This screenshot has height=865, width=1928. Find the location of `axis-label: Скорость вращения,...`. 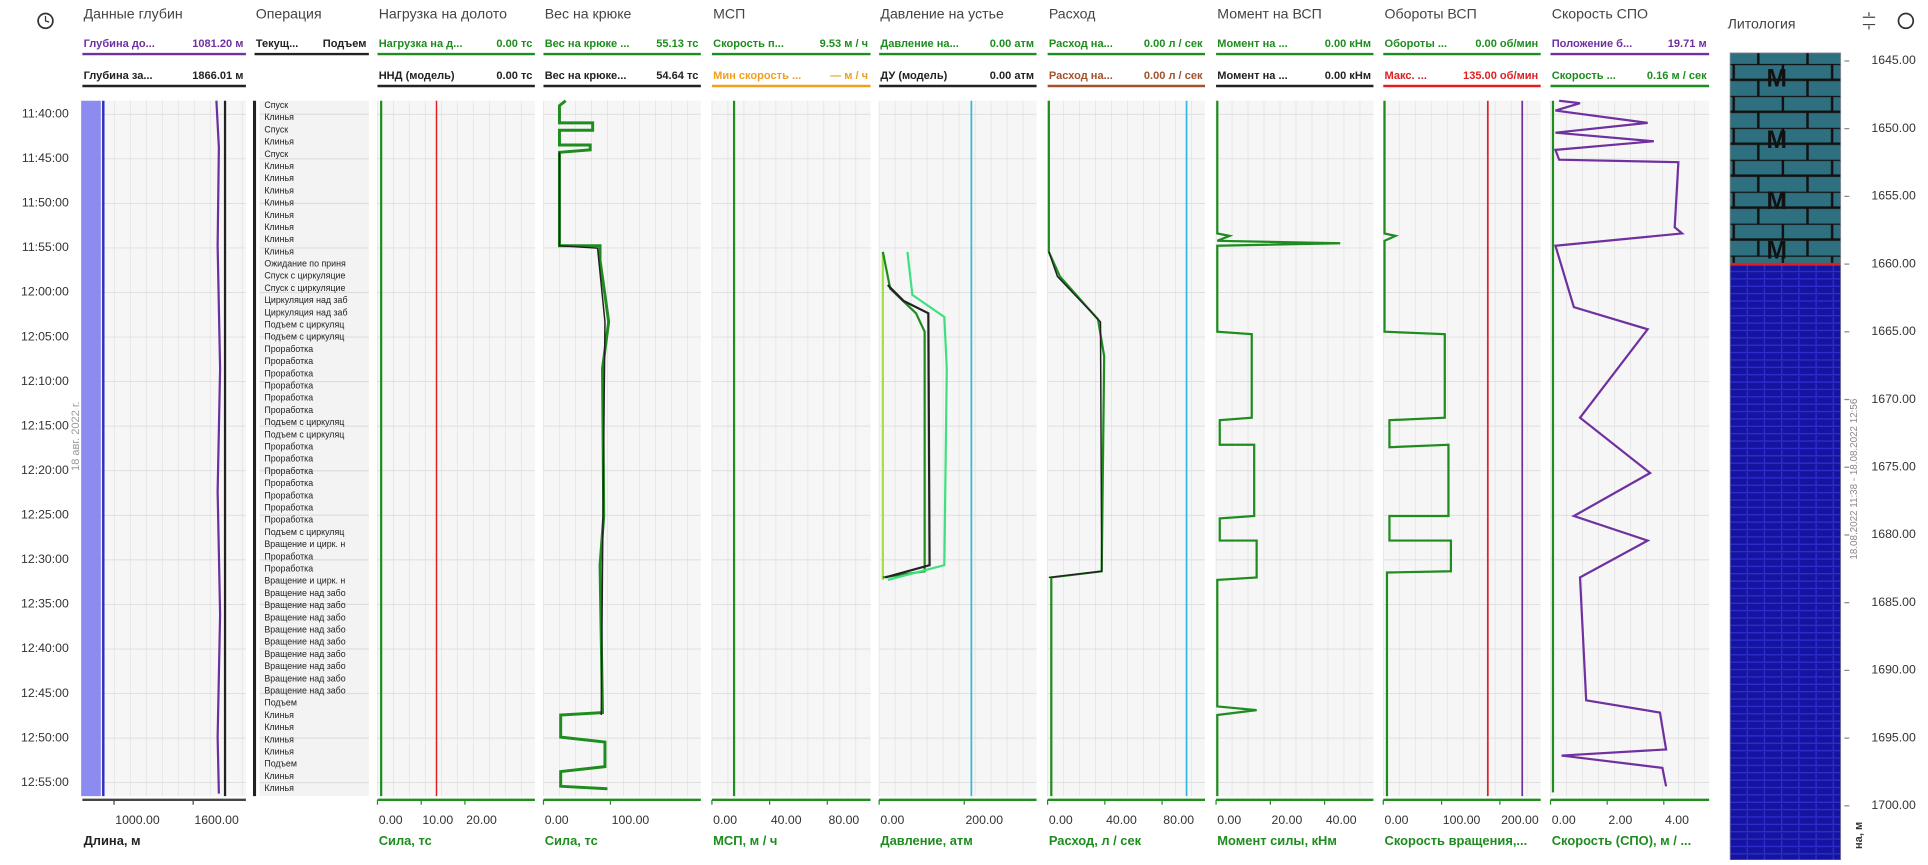

axis-label: Скорость вращения,... is located at coordinates (1456, 840).